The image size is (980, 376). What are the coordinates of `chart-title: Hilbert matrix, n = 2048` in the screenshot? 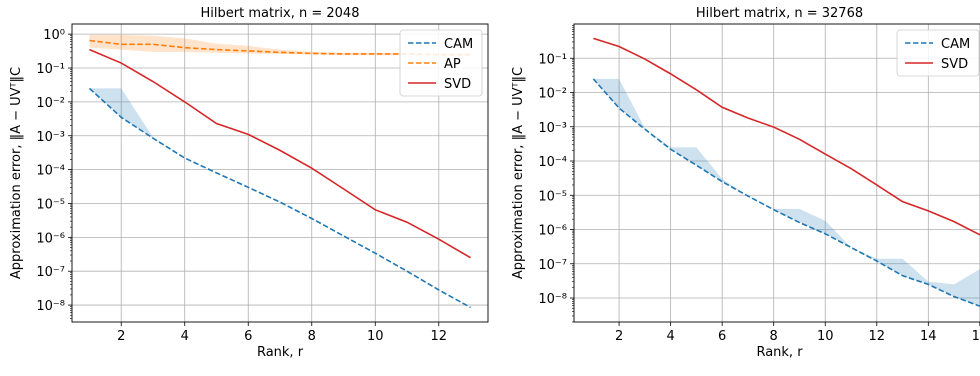 It's located at (280, 13).